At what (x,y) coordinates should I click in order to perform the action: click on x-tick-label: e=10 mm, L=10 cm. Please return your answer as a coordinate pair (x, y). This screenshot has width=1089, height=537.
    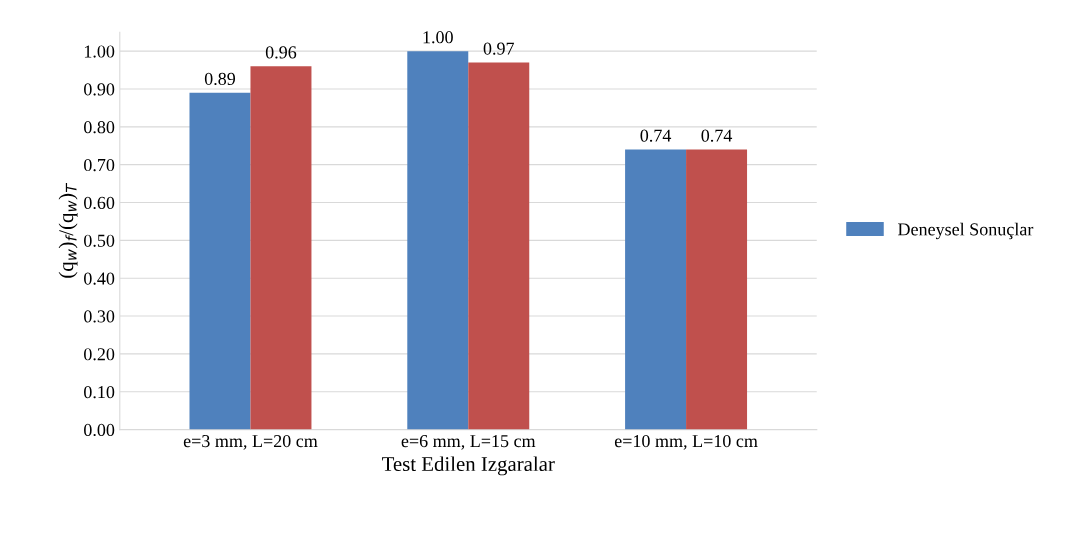
    Looking at the image, I should click on (686, 442).